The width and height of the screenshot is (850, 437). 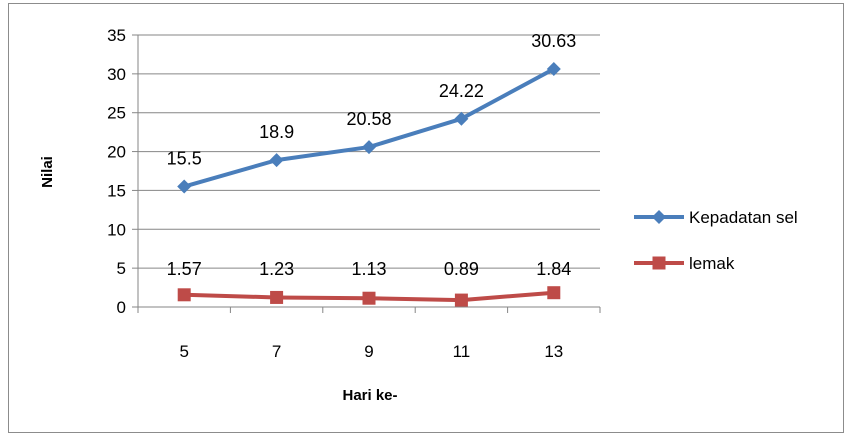 I want to click on legend: Kepadatan sel lemak, so click(x=716, y=240).